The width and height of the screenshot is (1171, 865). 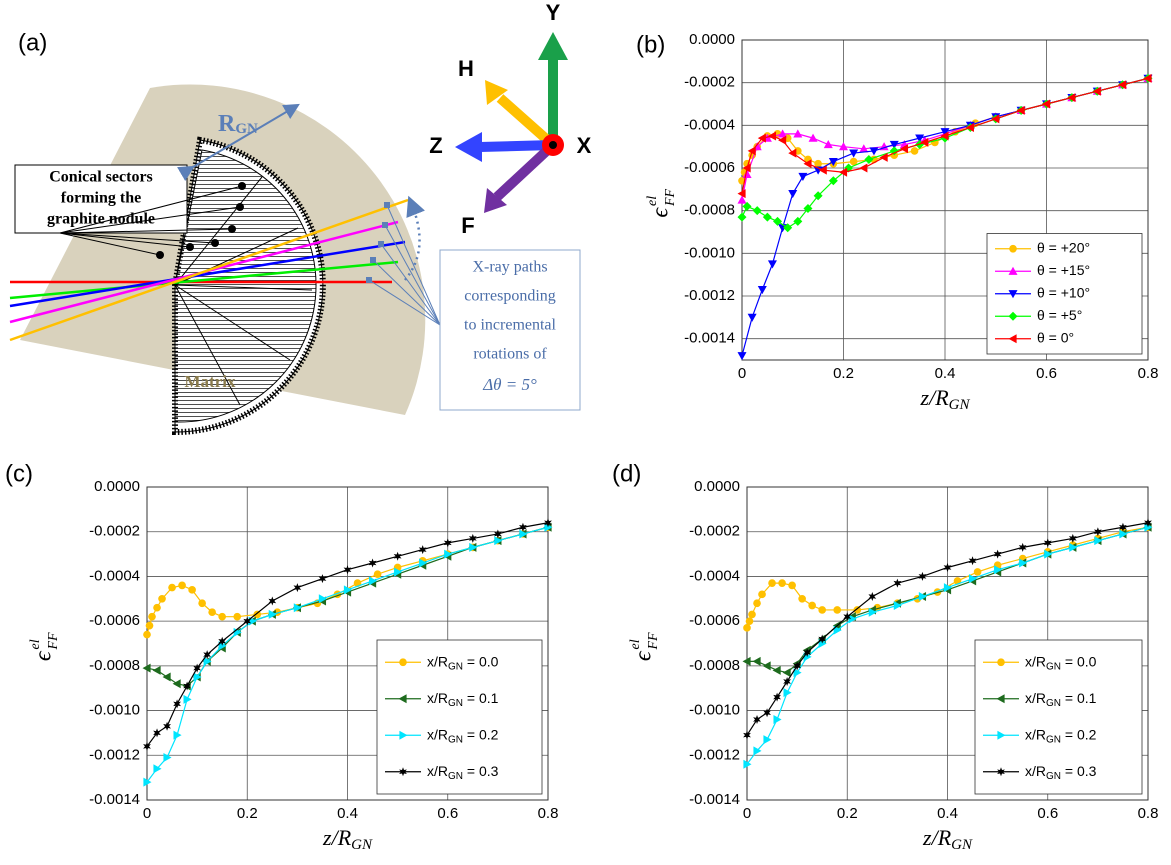 I want to click on sectors-text: graphite nodule, so click(x=101, y=219).